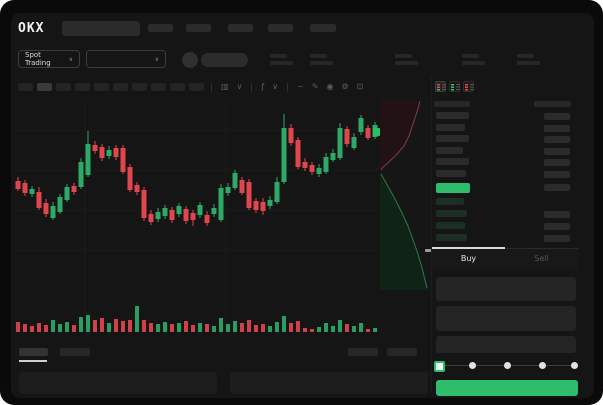 Image resolution: width=603 pixels, height=405 pixels. Describe the element at coordinates (452, 104) in the screenshot. I see `orderbook-price-column-header` at that location.